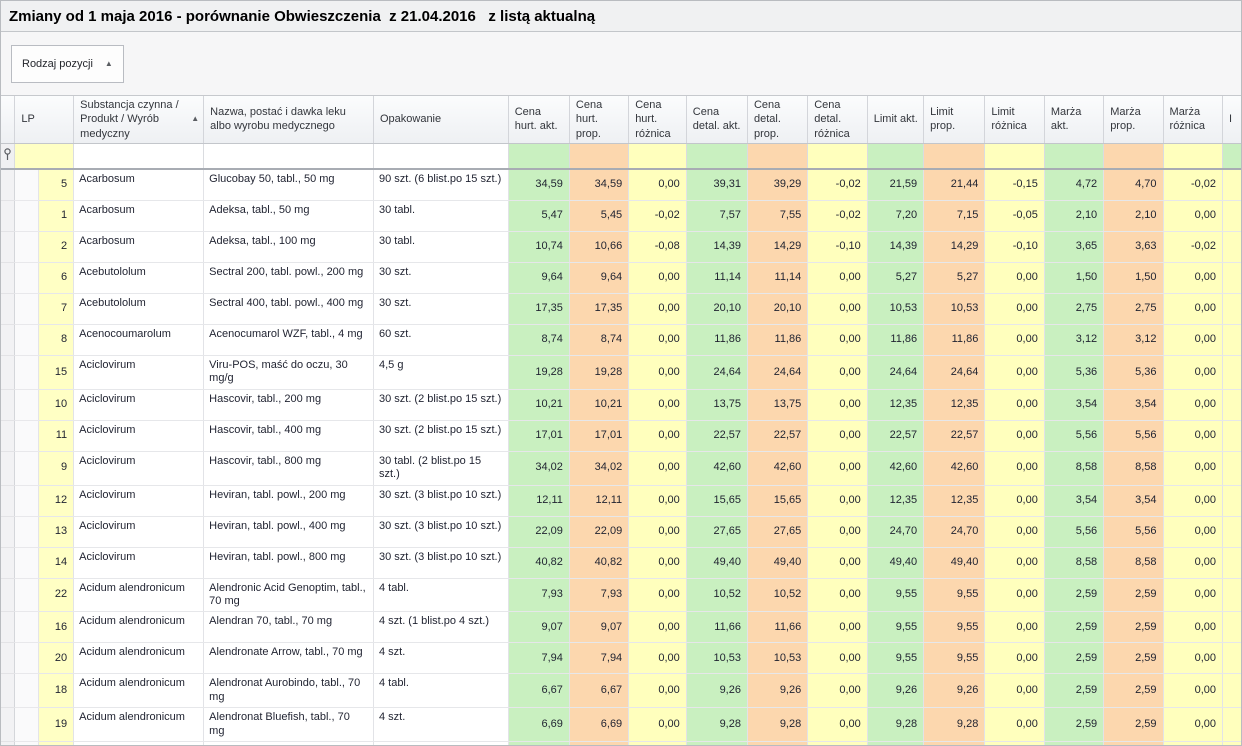 The height and width of the screenshot is (746, 1242). What do you see at coordinates (954, 436) in the screenshot?
I see `cell-v7: 22,57` at bounding box center [954, 436].